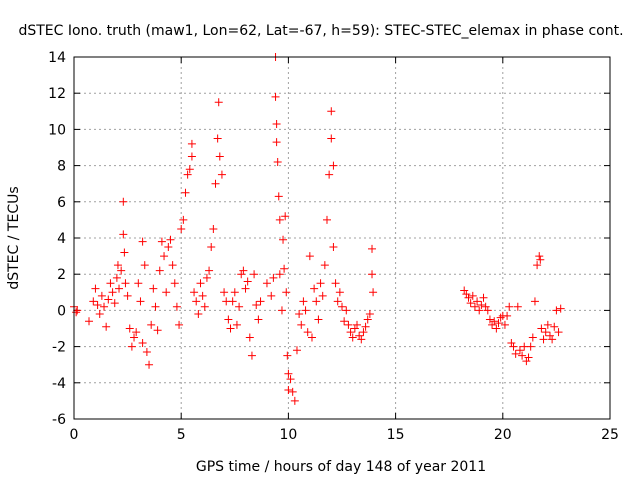  What do you see at coordinates (503, 435) in the screenshot?
I see `x-tick-label: 20` at bounding box center [503, 435].